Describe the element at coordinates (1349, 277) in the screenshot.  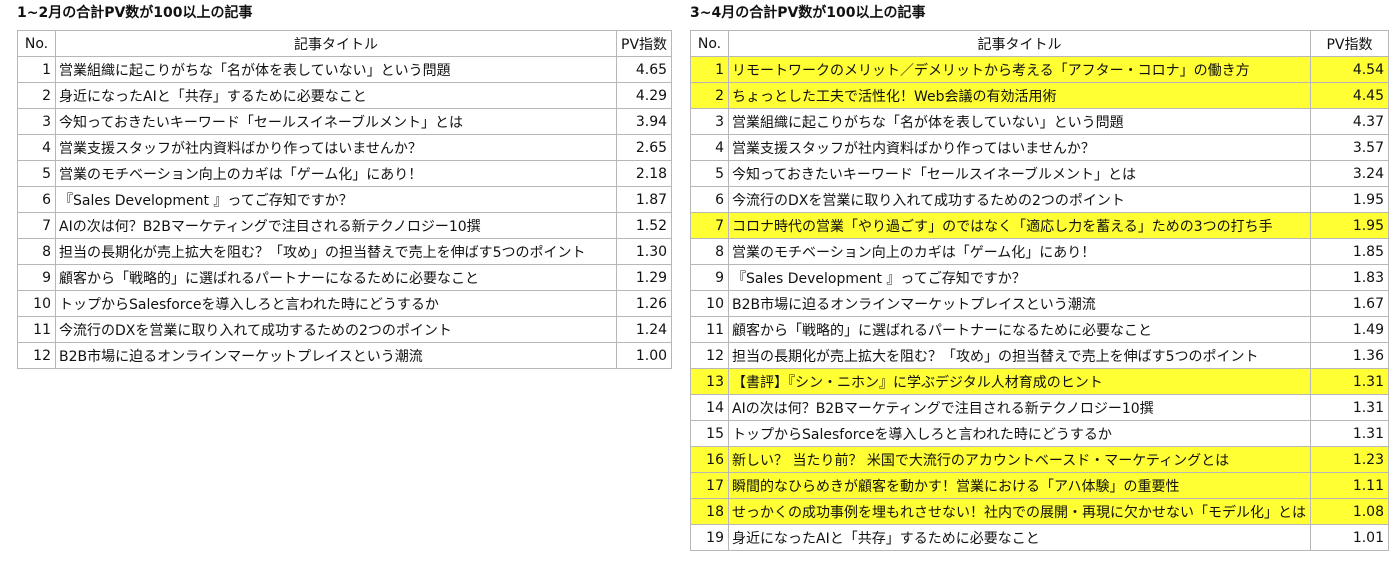
I see `pv-index: 1.83` at that location.